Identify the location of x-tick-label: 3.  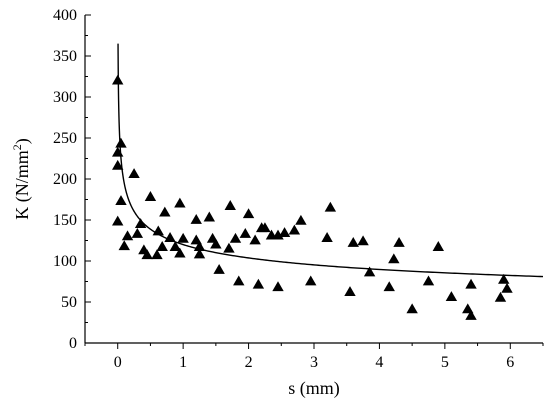
(314, 362).